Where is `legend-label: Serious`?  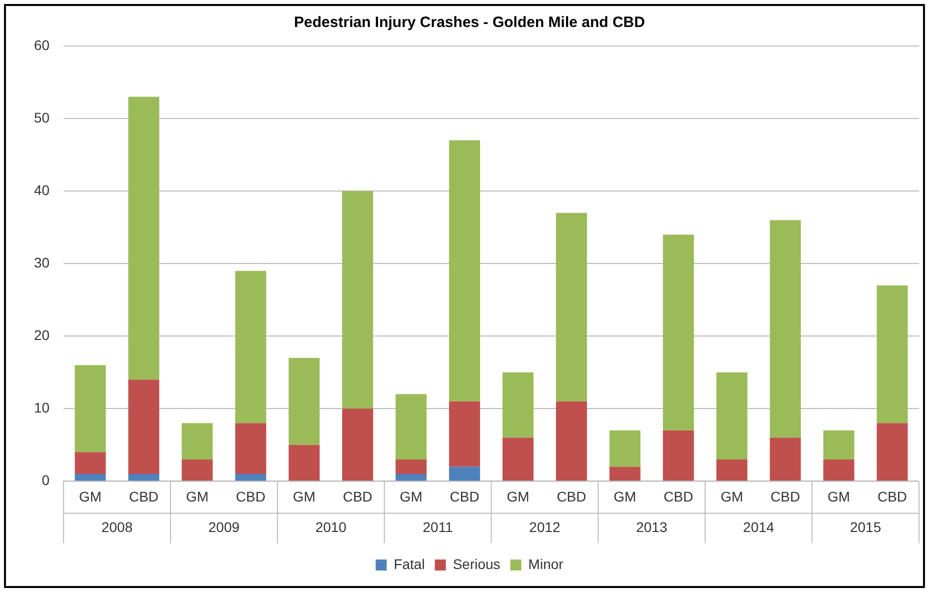 legend-label: Serious is located at coordinates (476, 564).